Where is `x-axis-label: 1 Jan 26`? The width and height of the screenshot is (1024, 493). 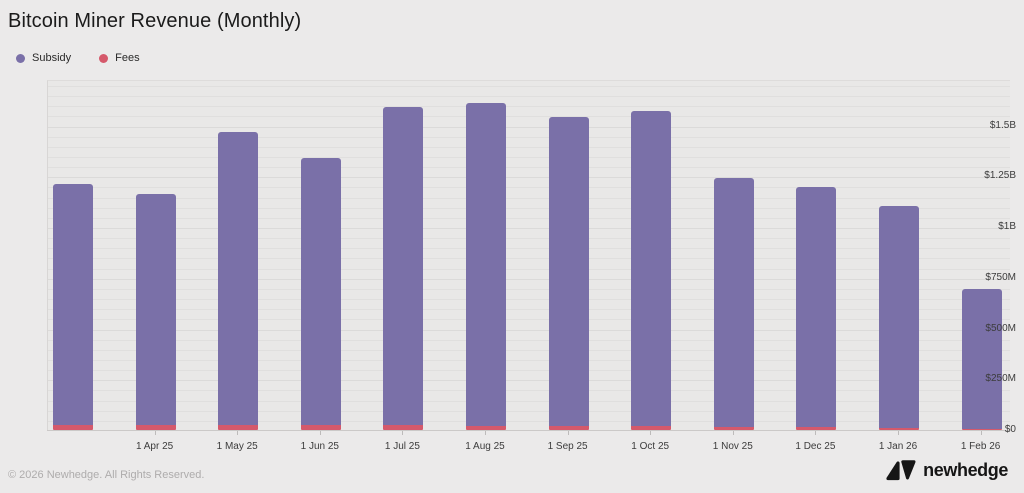
x-axis-label: 1 Jan 26 is located at coordinates (898, 446).